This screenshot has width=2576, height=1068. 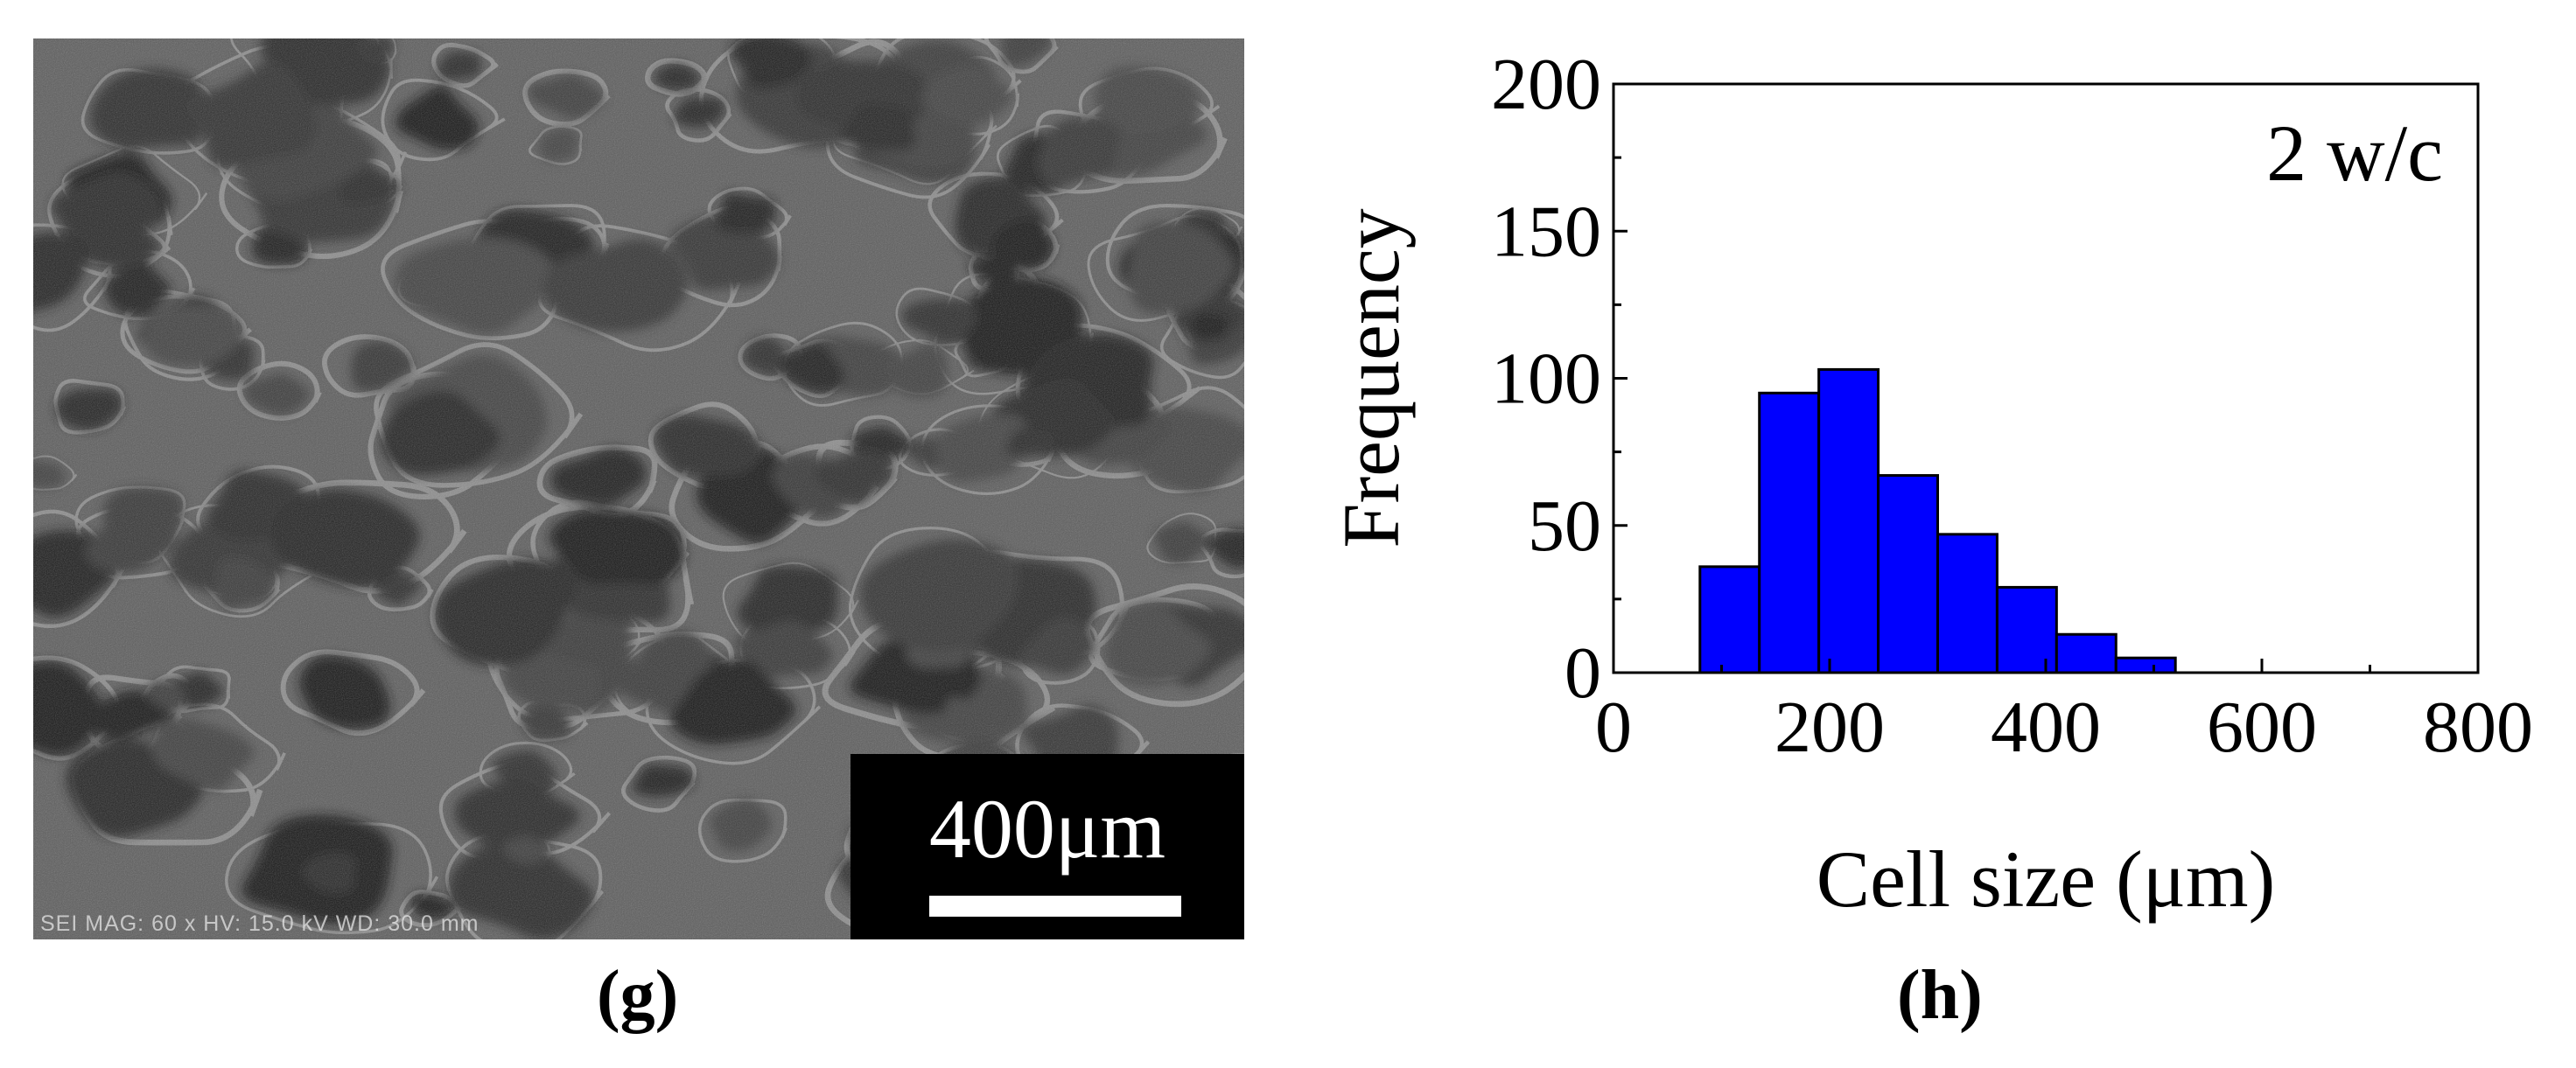 I want to click on x-tick-label-200: 200, so click(x=1829, y=727).